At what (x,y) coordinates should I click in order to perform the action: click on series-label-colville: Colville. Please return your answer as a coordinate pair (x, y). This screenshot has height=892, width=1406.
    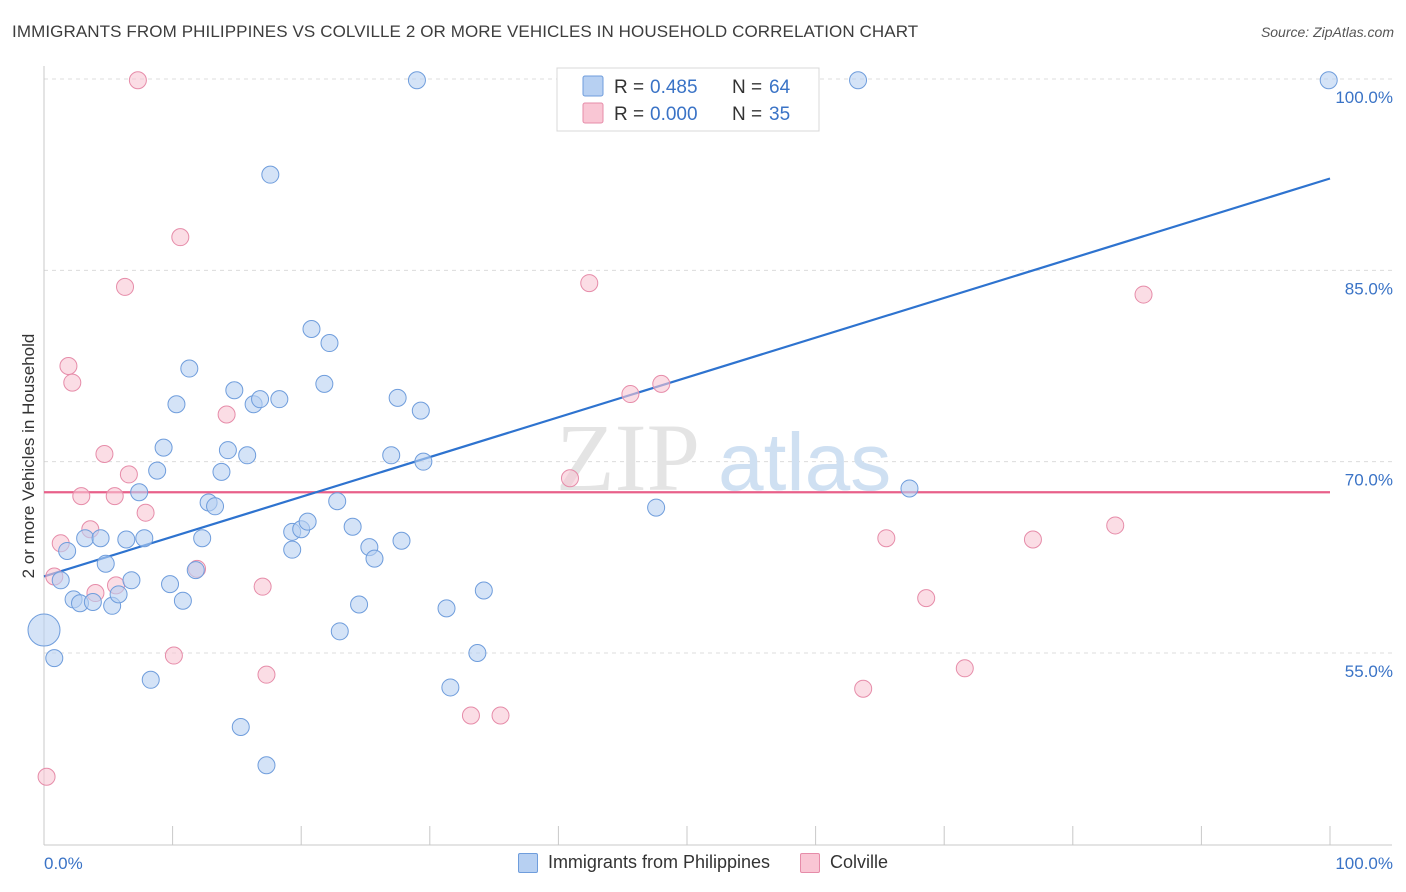
    Looking at the image, I should click on (859, 862).